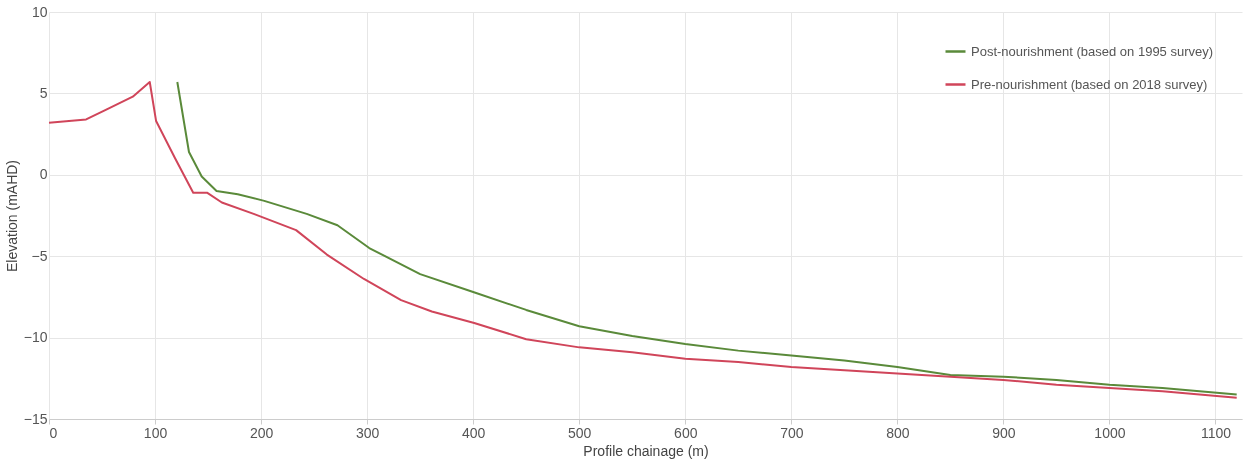 This screenshot has width=1247, height=463. I want to click on x-tick-label: 300, so click(367, 432).